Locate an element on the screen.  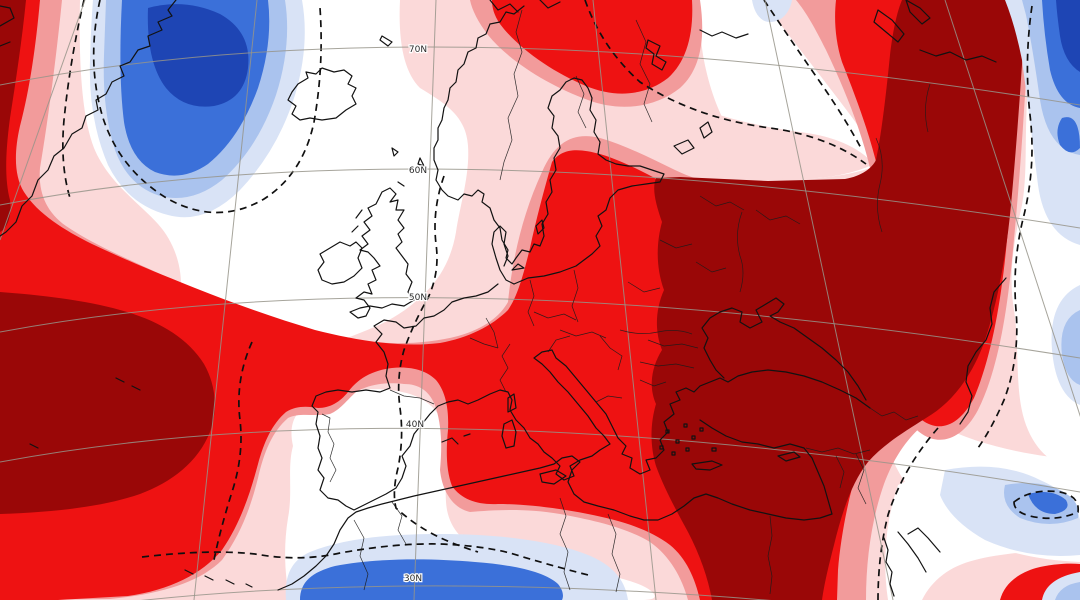
parallel-50n is located at coordinates (540, 328).